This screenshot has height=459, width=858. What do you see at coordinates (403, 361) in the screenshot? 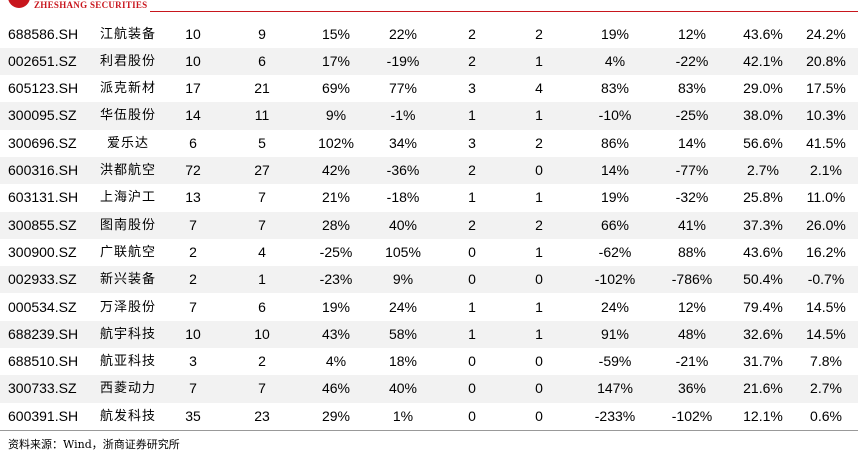
I see `table-cell: 18%` at bounding box center [403, 361].